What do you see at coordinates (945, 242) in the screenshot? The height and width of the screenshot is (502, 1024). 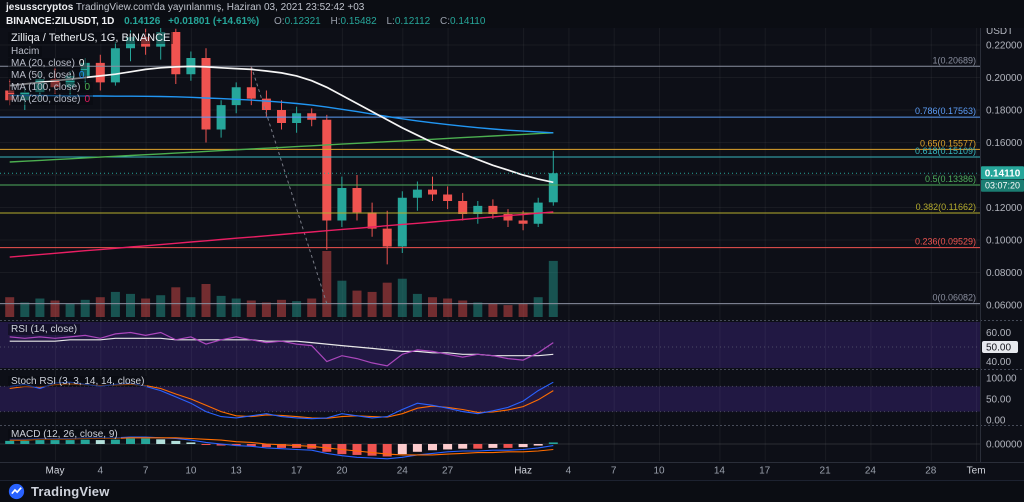 I see `svg-text: 0.236(0.09529)` at bounding box center [945, 242].